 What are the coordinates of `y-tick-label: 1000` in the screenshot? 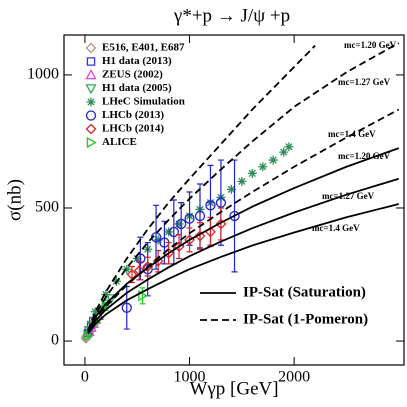 It's located at (43, 74).